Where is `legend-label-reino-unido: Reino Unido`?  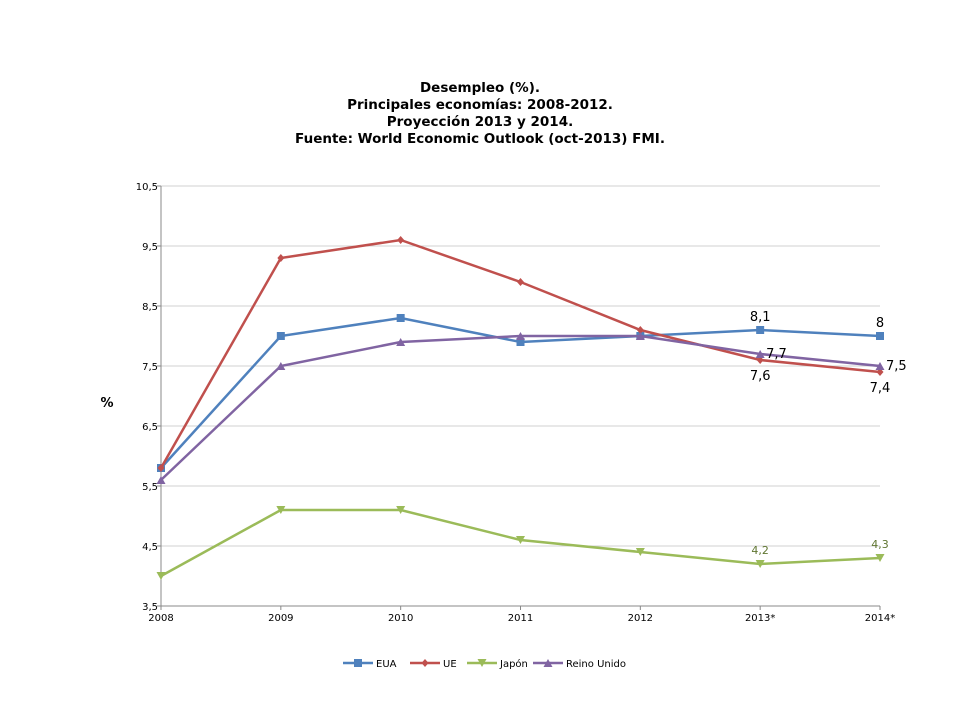 legend-label-reino-unido: Reino Unido is located at coordinates (596, 664).